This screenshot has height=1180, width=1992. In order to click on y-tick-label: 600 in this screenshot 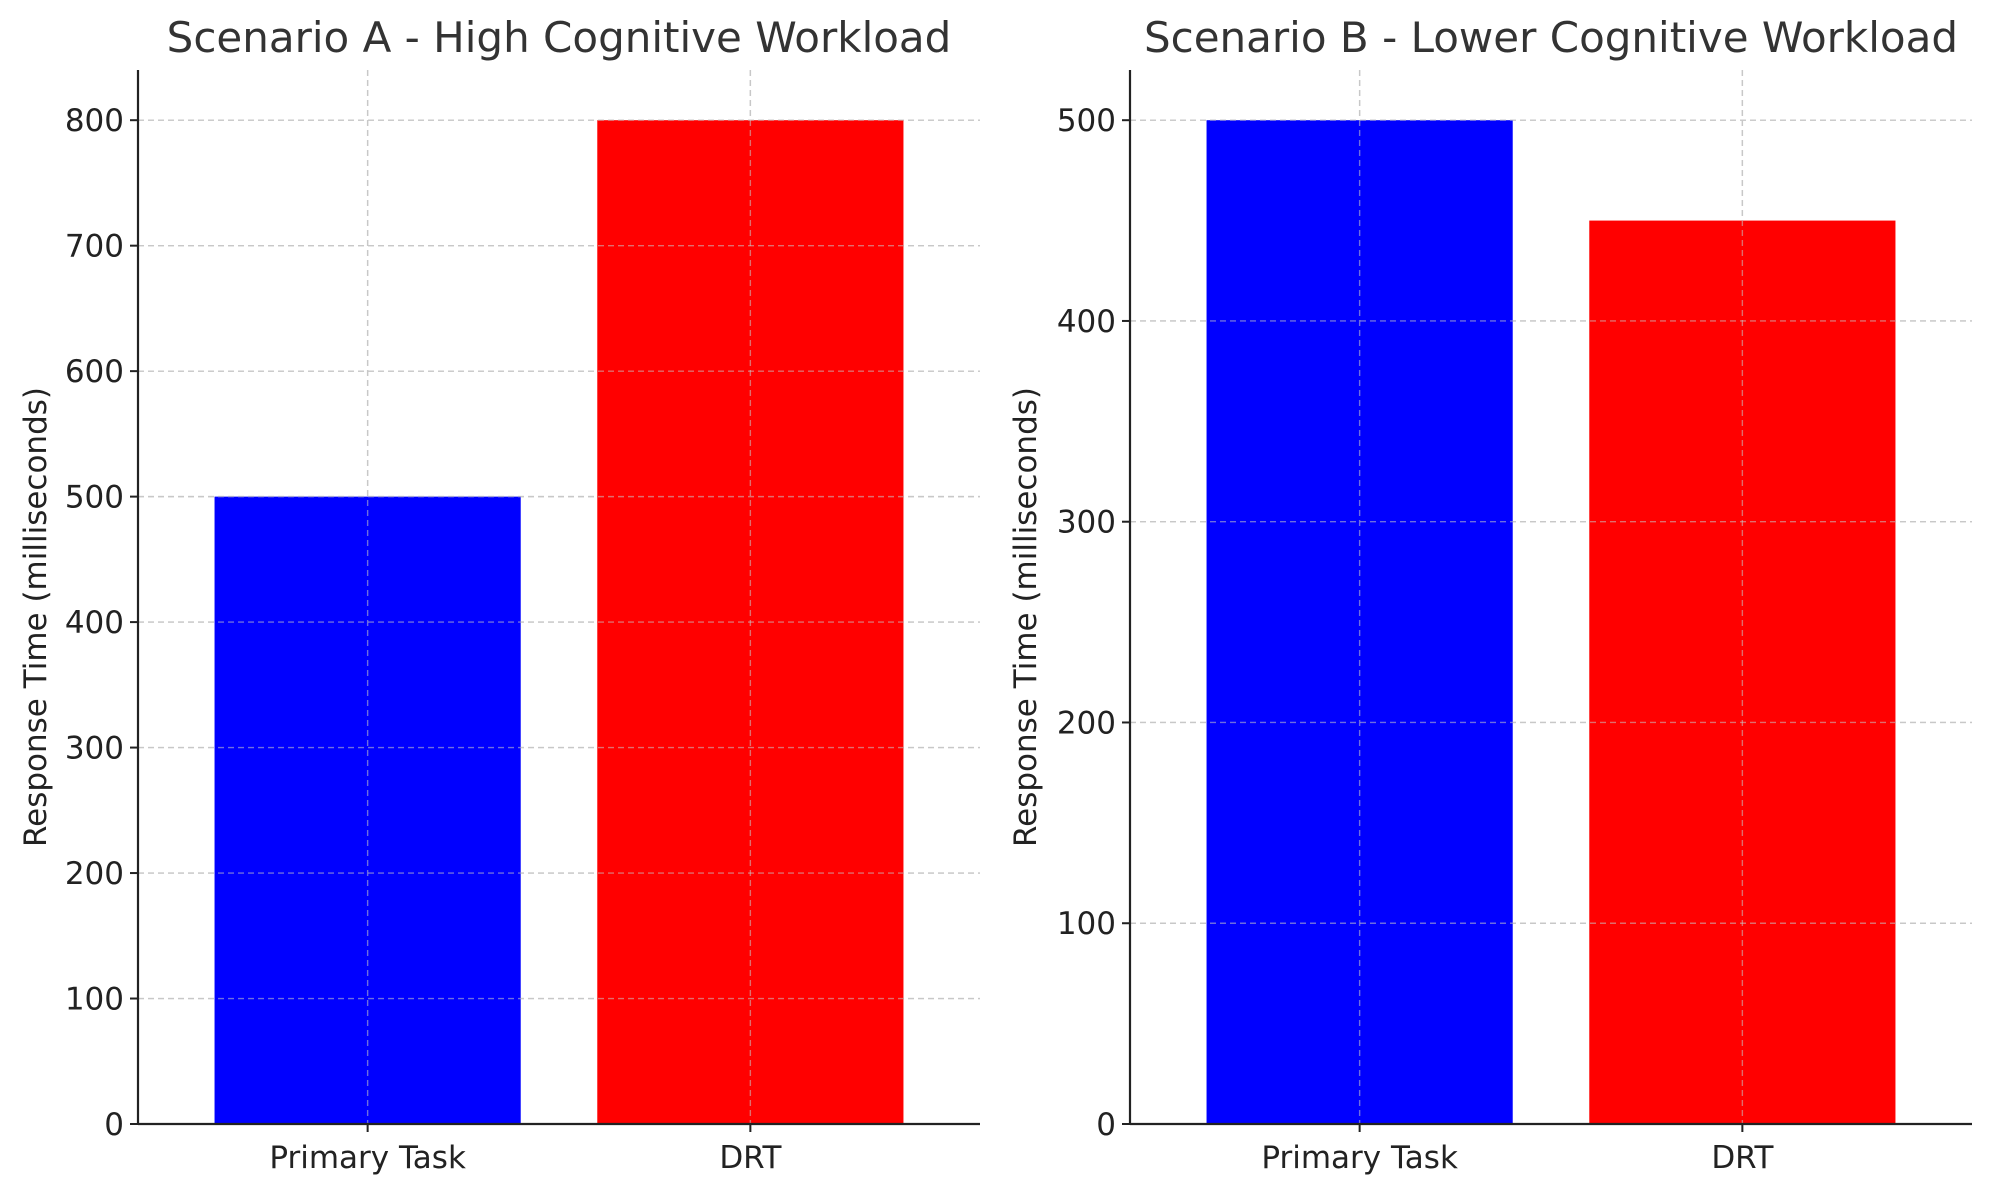, I will do `click(94, 372)`.